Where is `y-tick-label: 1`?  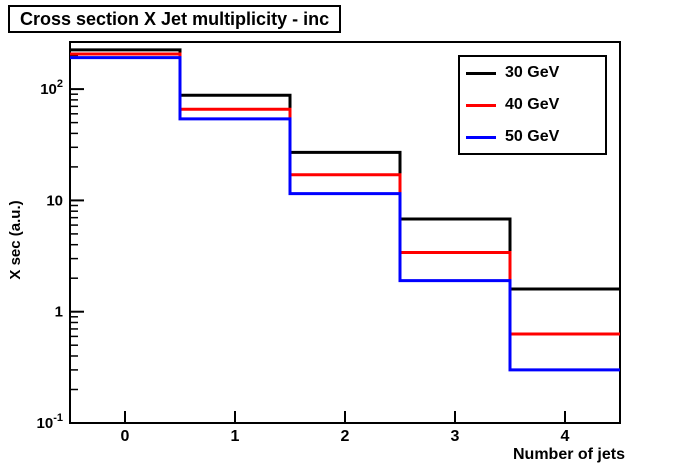 y-tick-label: 1 is located at coordinates (59, 312).